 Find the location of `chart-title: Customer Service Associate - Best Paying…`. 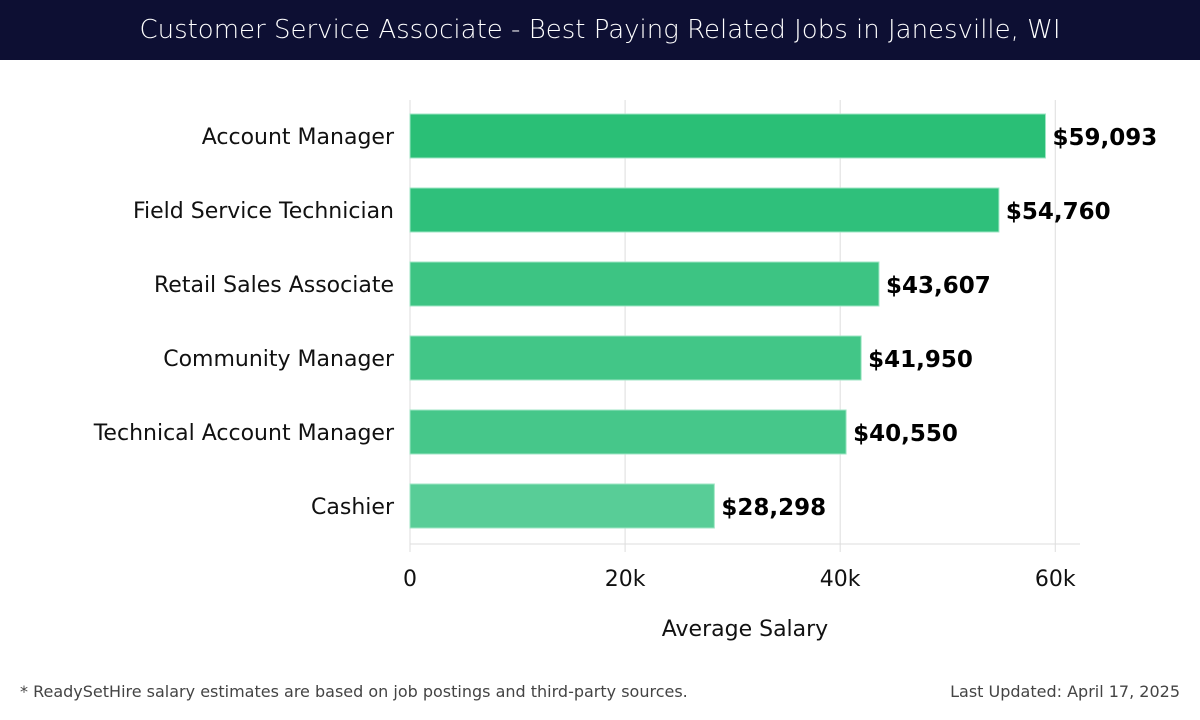

chart-title: Customer Service Associate - Best Paying… is located at coordinates (600, 30).